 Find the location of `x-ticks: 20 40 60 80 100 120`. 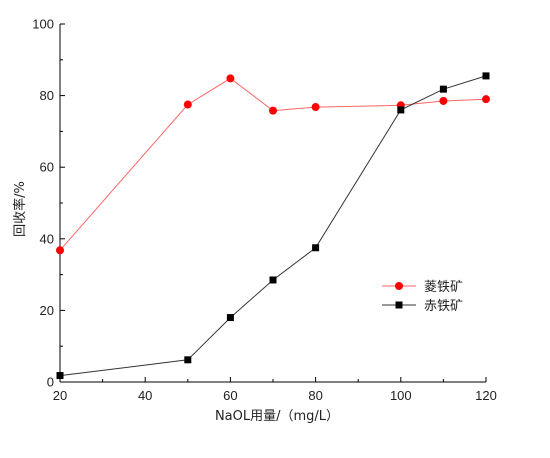

x-ticks: 20 40 60 80 100 120 is located at coordinates (275, 390).